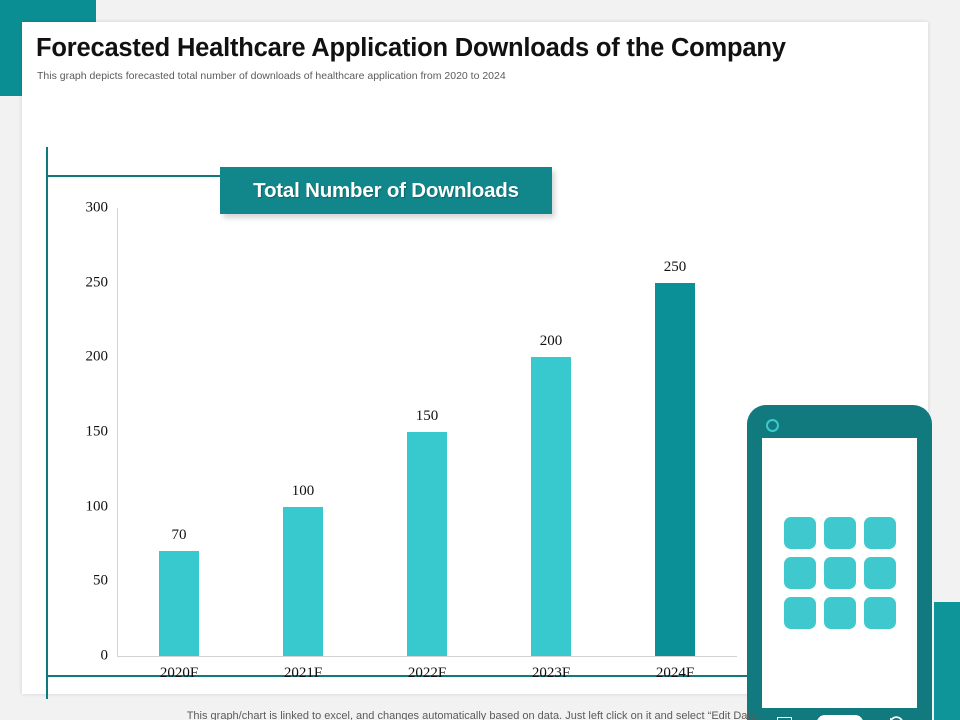 The width and height of the screenshot is (960, 720). I want to click on bar-value-label: 250, so click(675, 266).